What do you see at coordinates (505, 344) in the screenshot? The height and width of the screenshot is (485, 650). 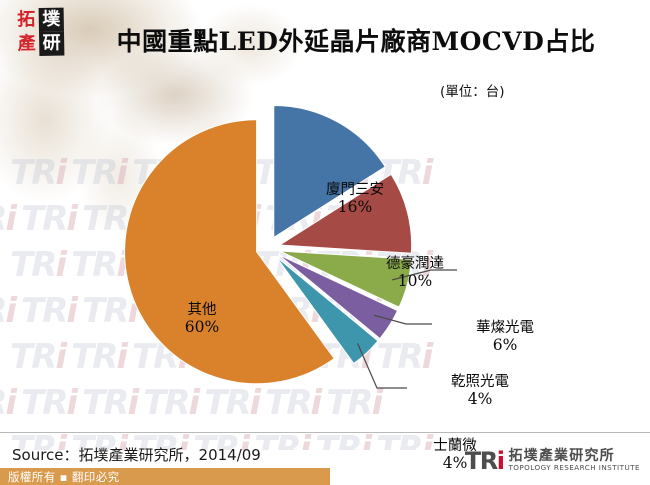 I see `pie-slice-value: 6%` at bounding box center [505, 344].